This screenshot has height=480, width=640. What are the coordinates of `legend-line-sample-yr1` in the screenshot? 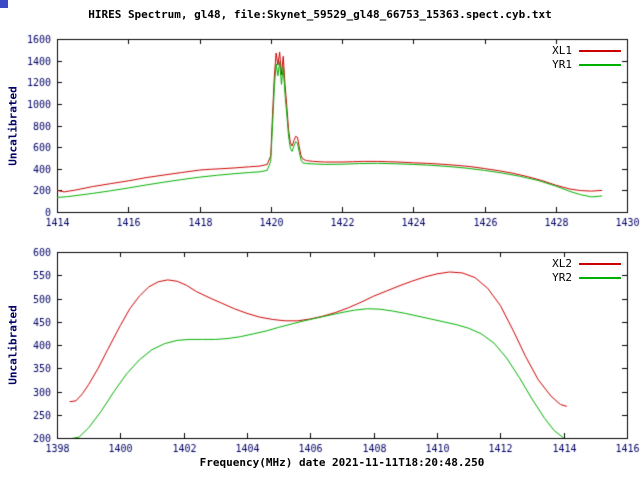 It's located at (600, 64).